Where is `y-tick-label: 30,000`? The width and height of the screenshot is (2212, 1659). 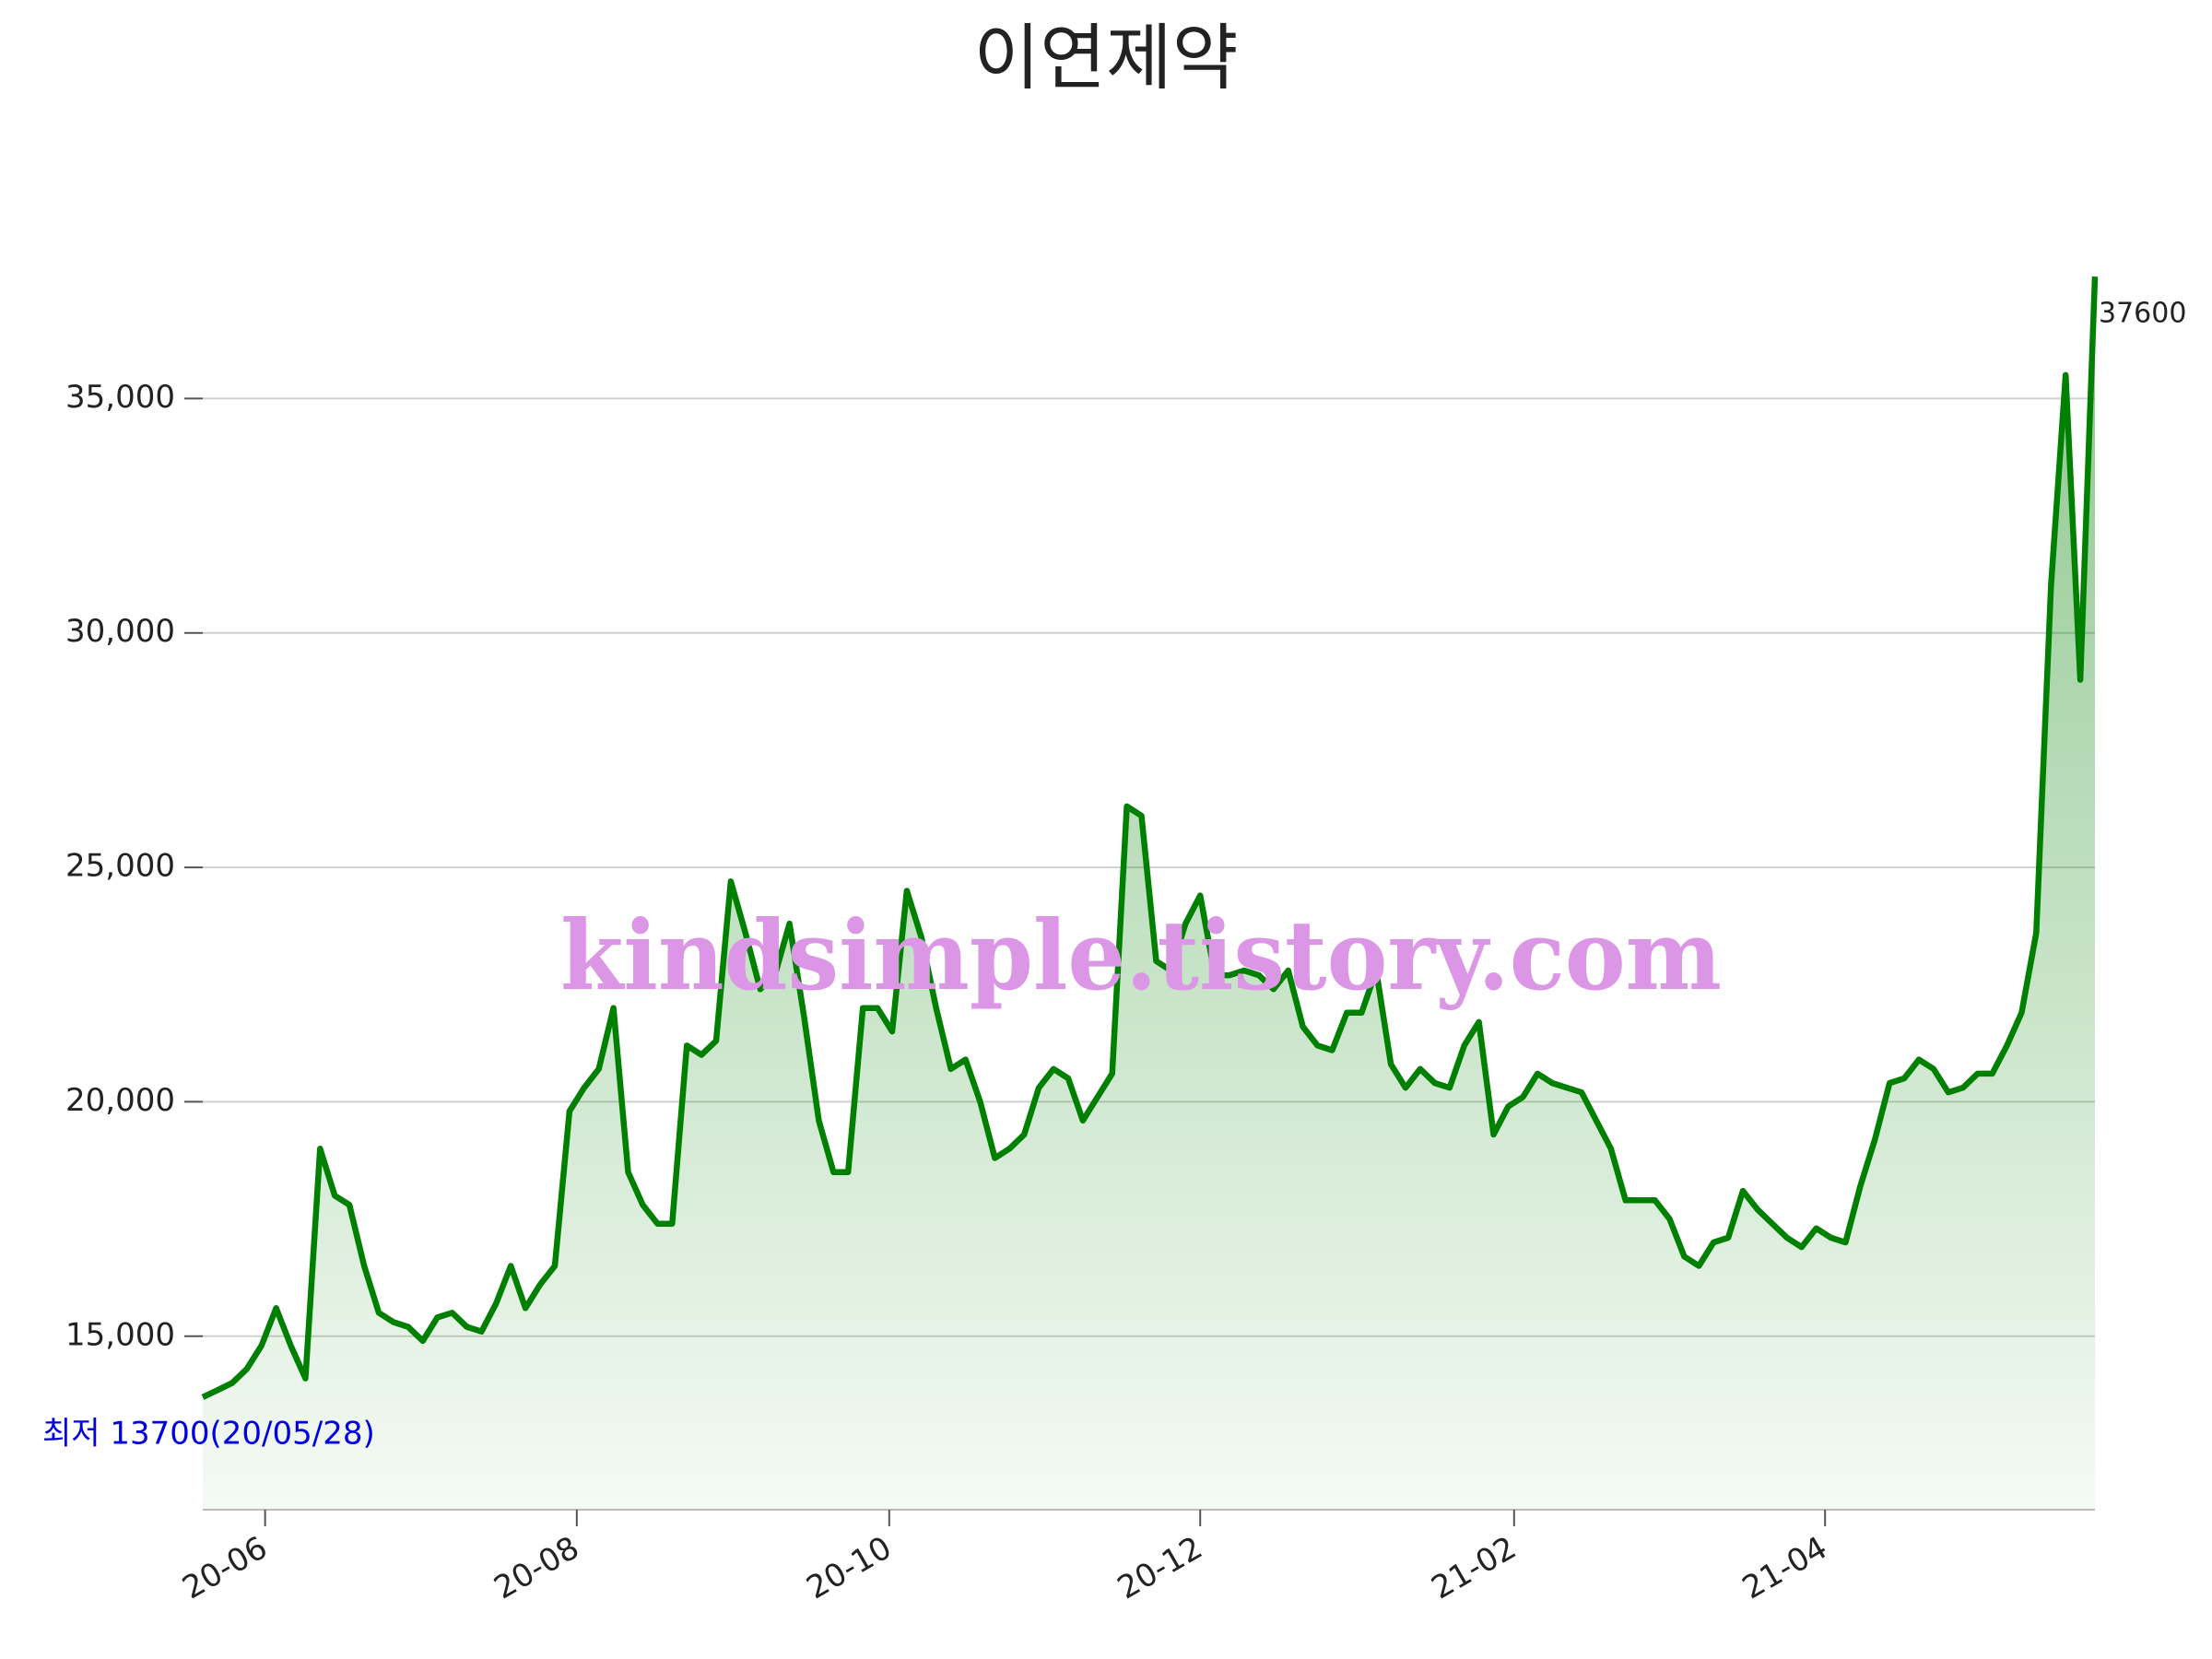 y-tick-label: 30,000 is located at coordinates (120, 631).